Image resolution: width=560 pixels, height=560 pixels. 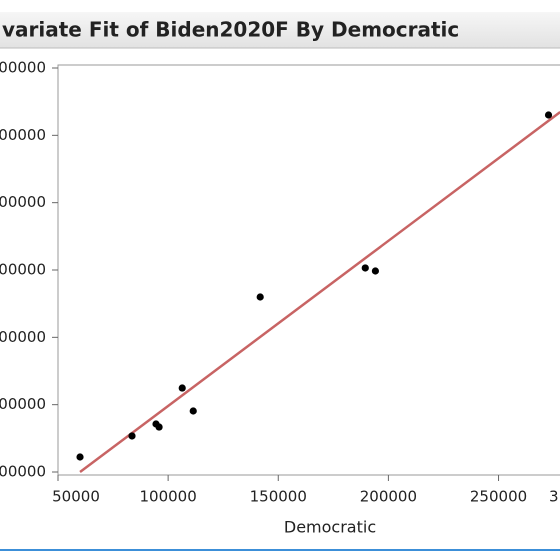 I want to click on x-tick-label: 150000, so click(x=278, y=497).